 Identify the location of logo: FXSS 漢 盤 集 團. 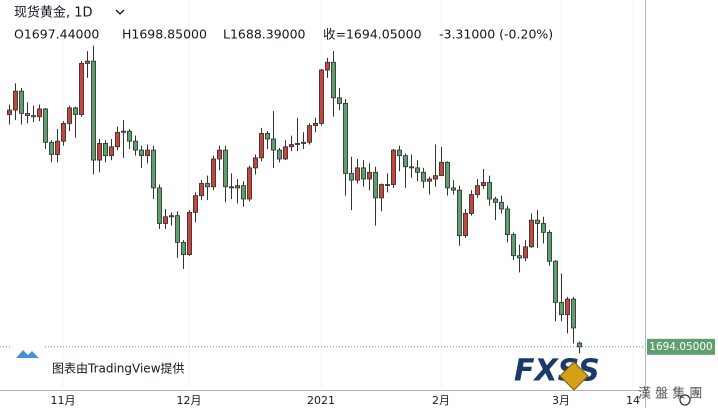
(608, 378).